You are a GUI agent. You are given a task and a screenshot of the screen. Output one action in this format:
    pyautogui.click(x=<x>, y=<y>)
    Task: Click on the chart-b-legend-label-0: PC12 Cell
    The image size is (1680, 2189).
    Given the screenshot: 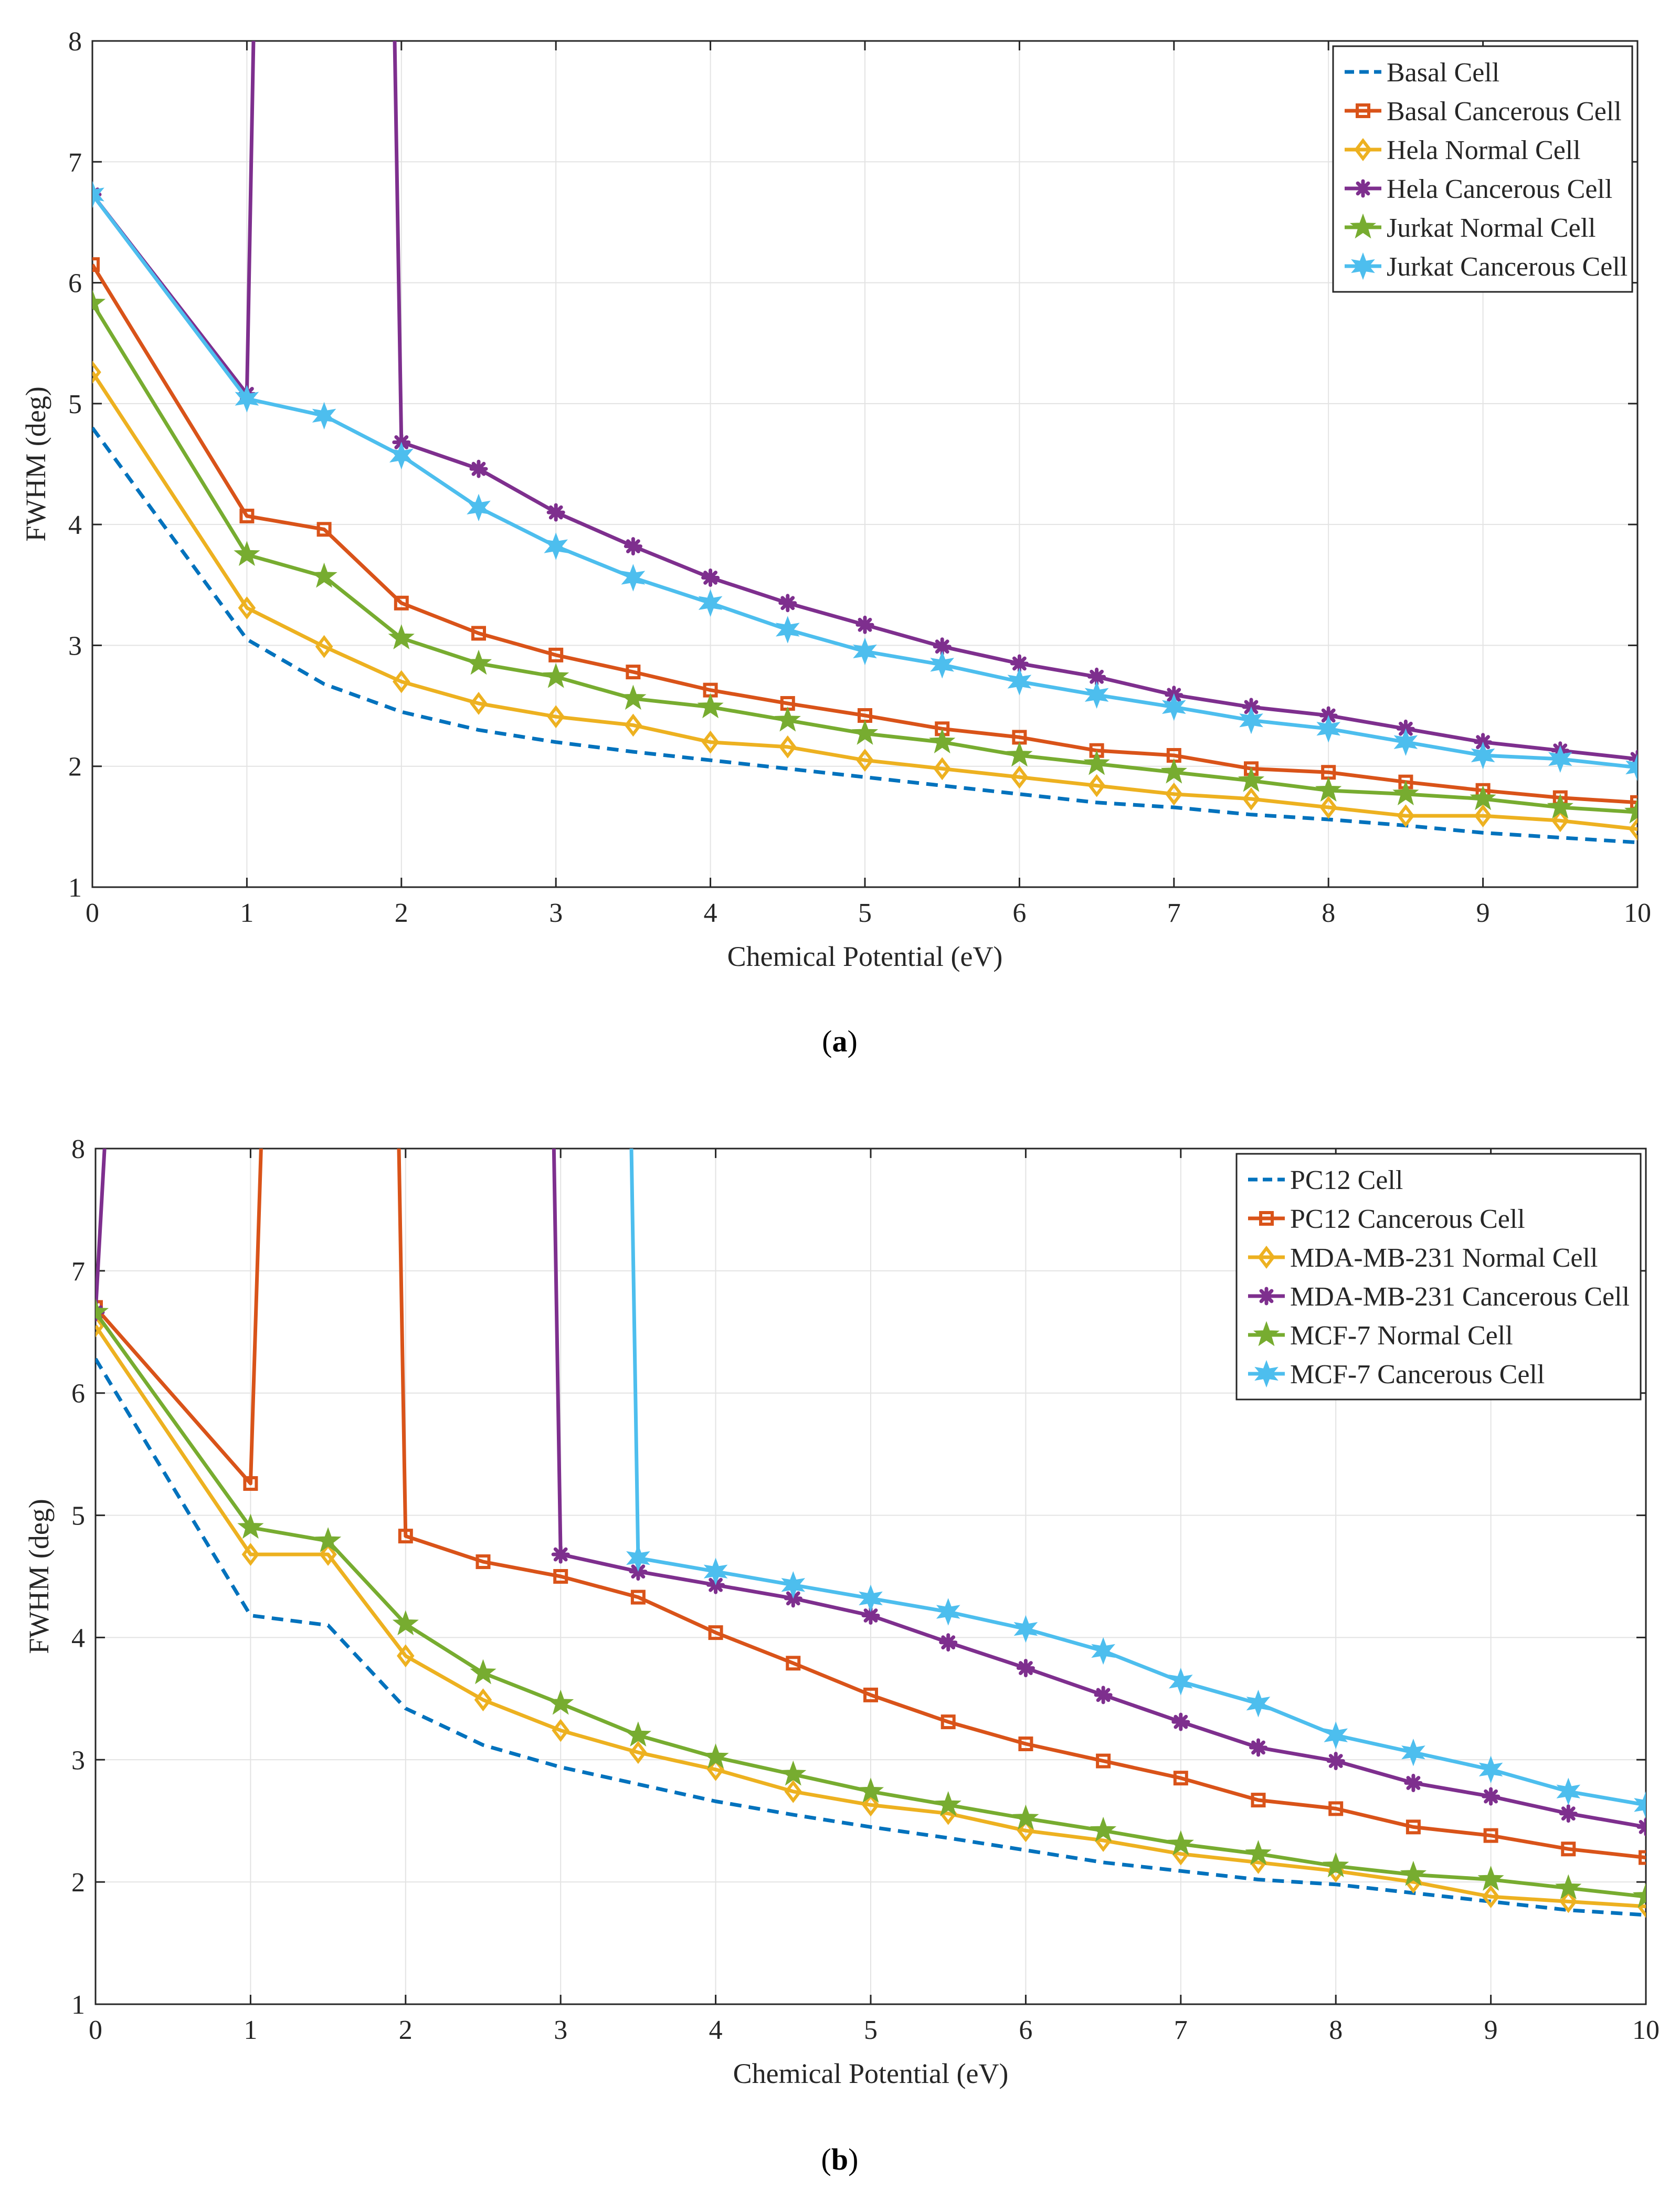 What is the action you would take?
    pyautogui.click(x=1346, y=1180)
    